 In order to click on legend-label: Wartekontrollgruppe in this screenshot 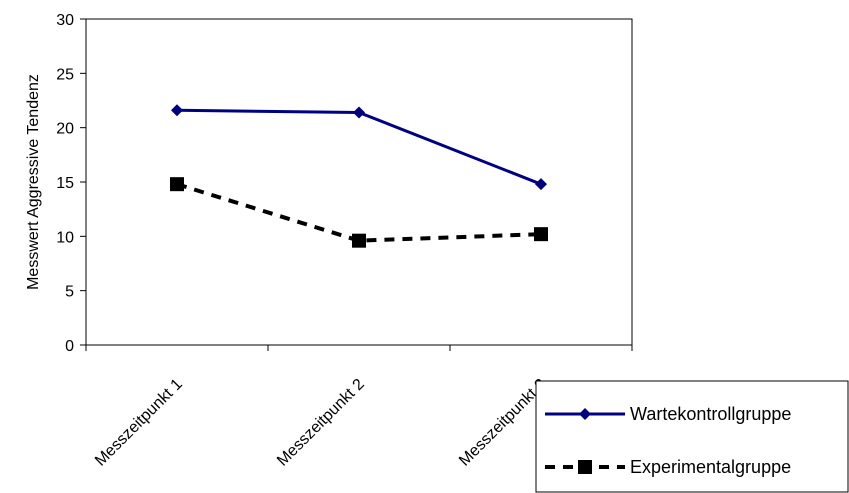, I will do `click(710, 414)`.